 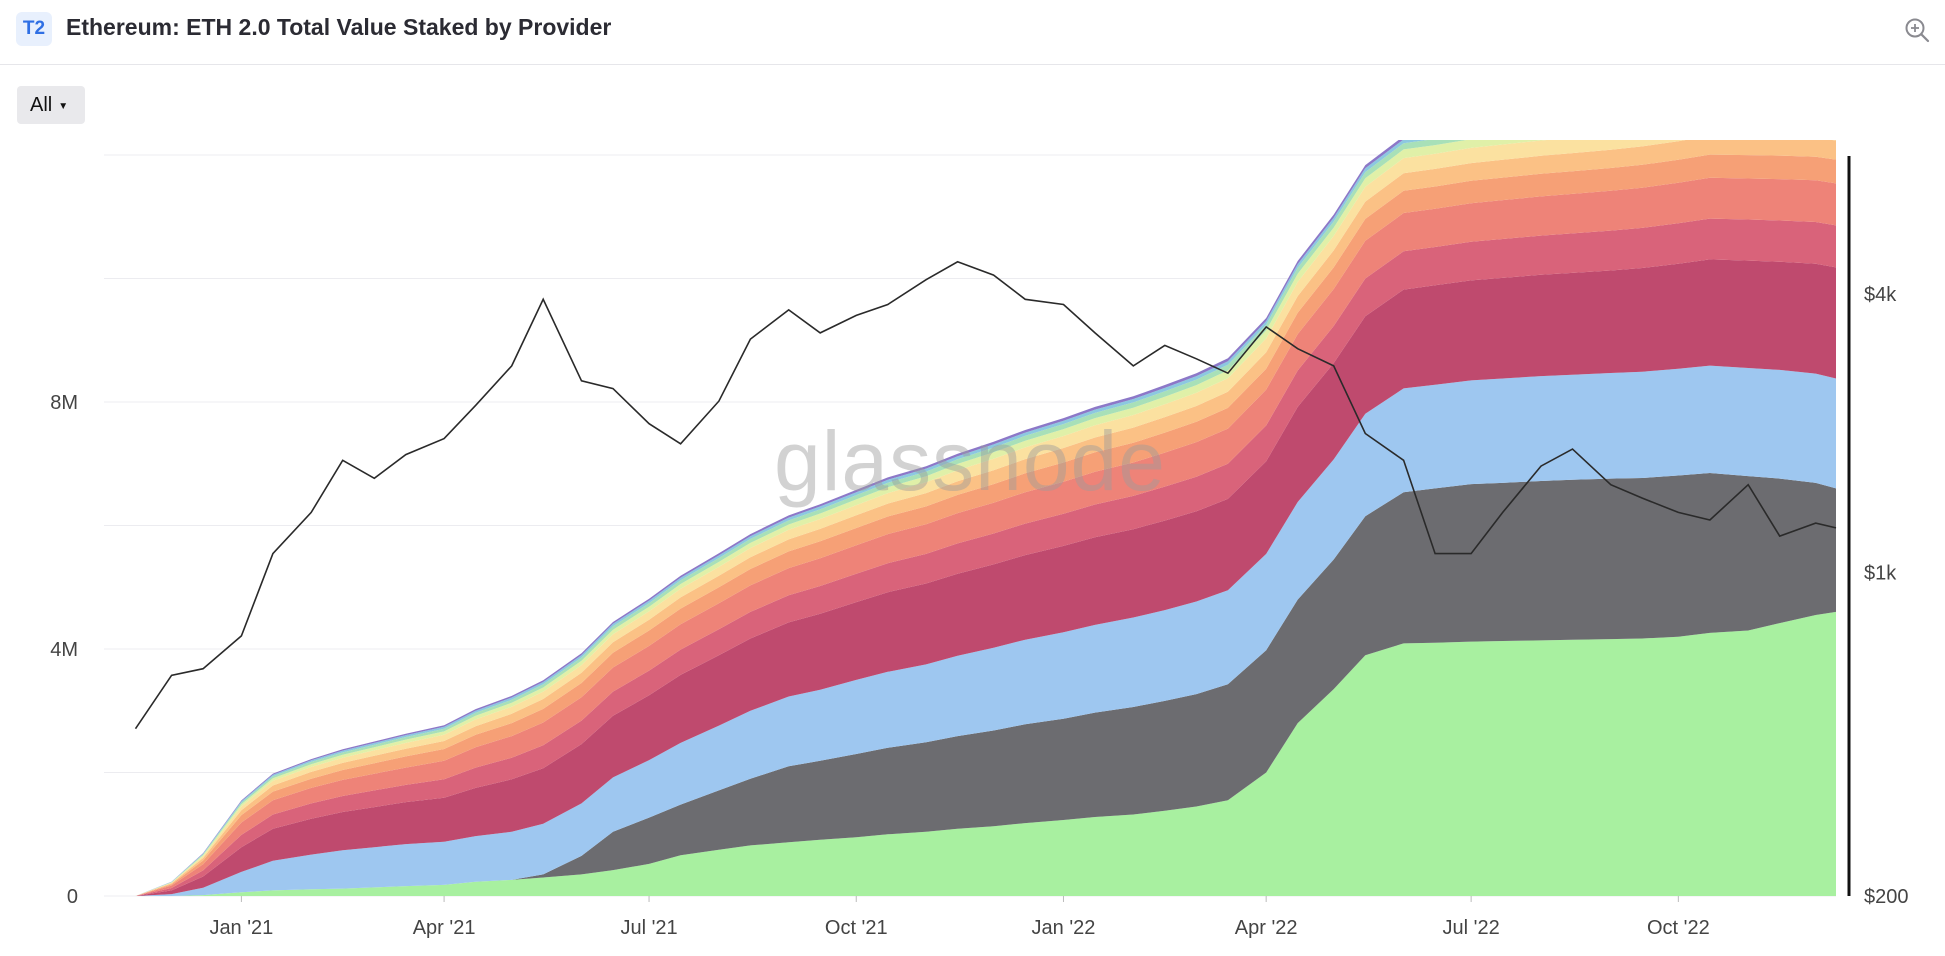 I want to click on y-left-tick-label: 4M, so click(x=64, y=650).